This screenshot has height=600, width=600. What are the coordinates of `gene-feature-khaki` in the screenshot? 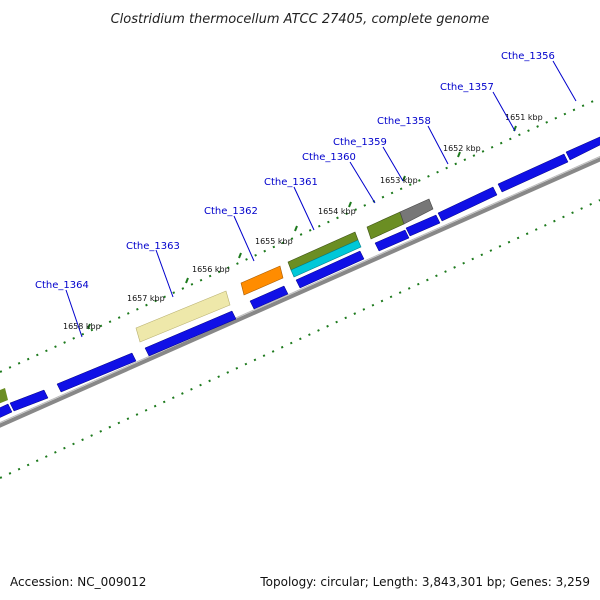 It's located at (183, 316).